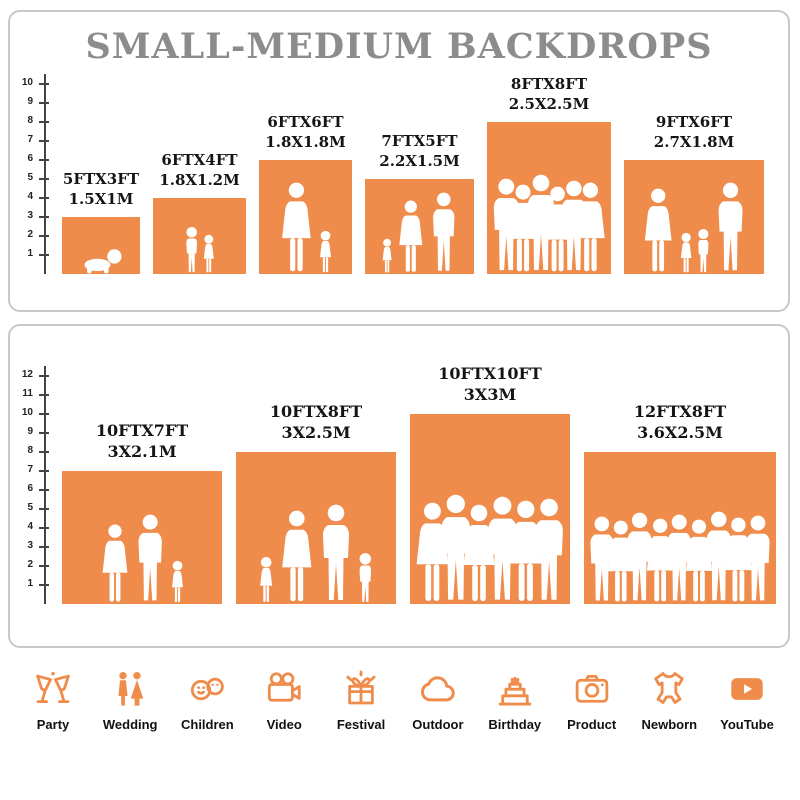 Image resolution: width=800 pixels, height=800 pixels. What do you see at coordinates (419, 141) in the screenshot?
I see `size-ft-text: 7FTX5FT` at bounding box center [419, 141].